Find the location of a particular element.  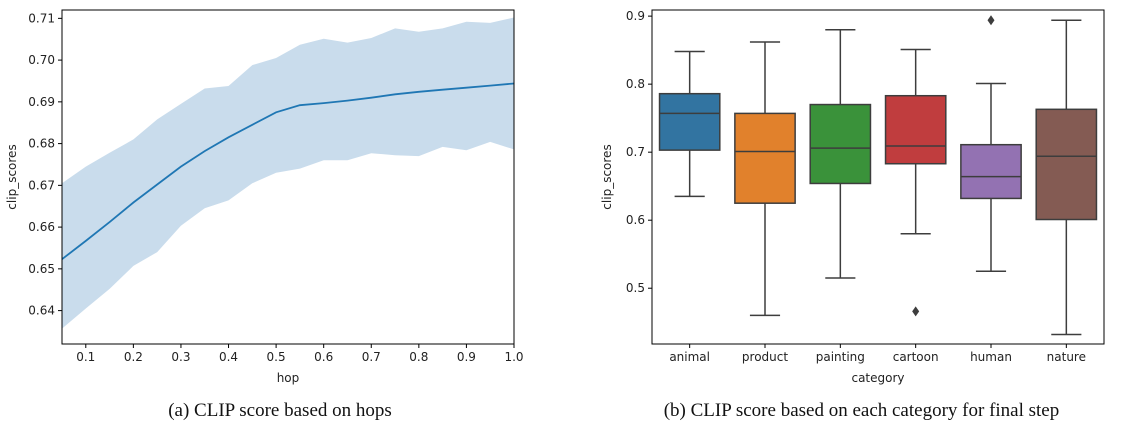

x-tick-label: nature is located at coordinates (1066, 357).